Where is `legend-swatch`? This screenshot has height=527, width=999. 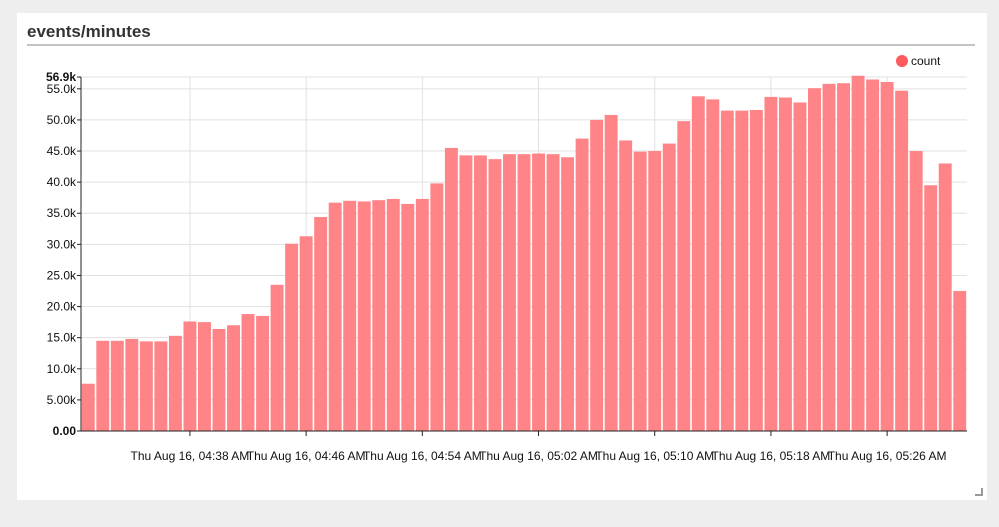
legend-swatch is located at coordinates (902, 61).